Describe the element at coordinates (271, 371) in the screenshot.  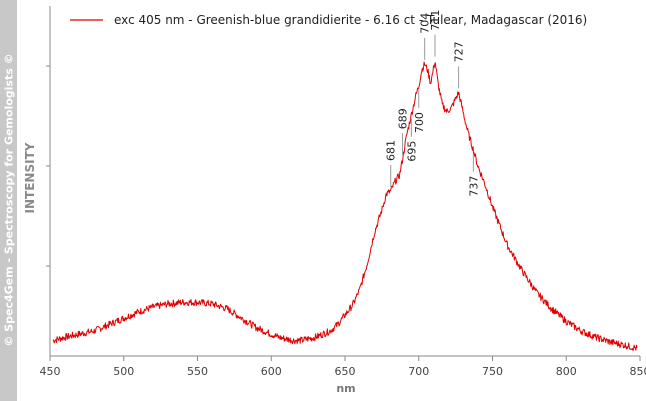
I see `x-tick-label: 600` at that location.